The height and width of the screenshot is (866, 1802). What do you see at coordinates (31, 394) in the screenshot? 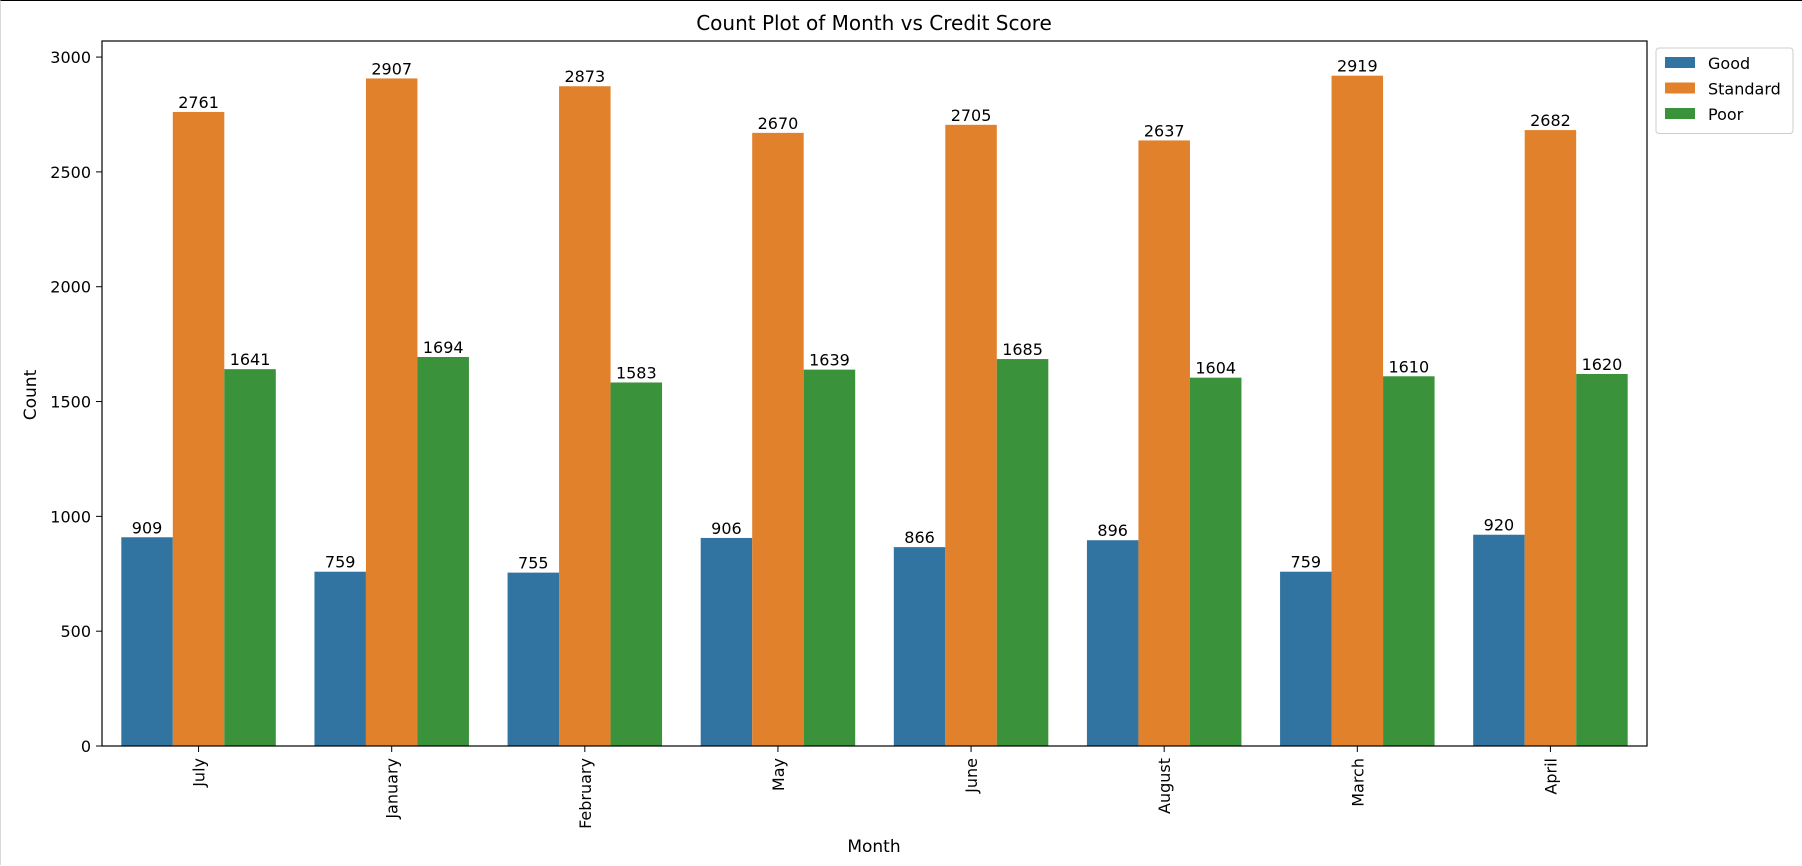
I see `y-axis-label: Count` at bounding box center [31, 394].